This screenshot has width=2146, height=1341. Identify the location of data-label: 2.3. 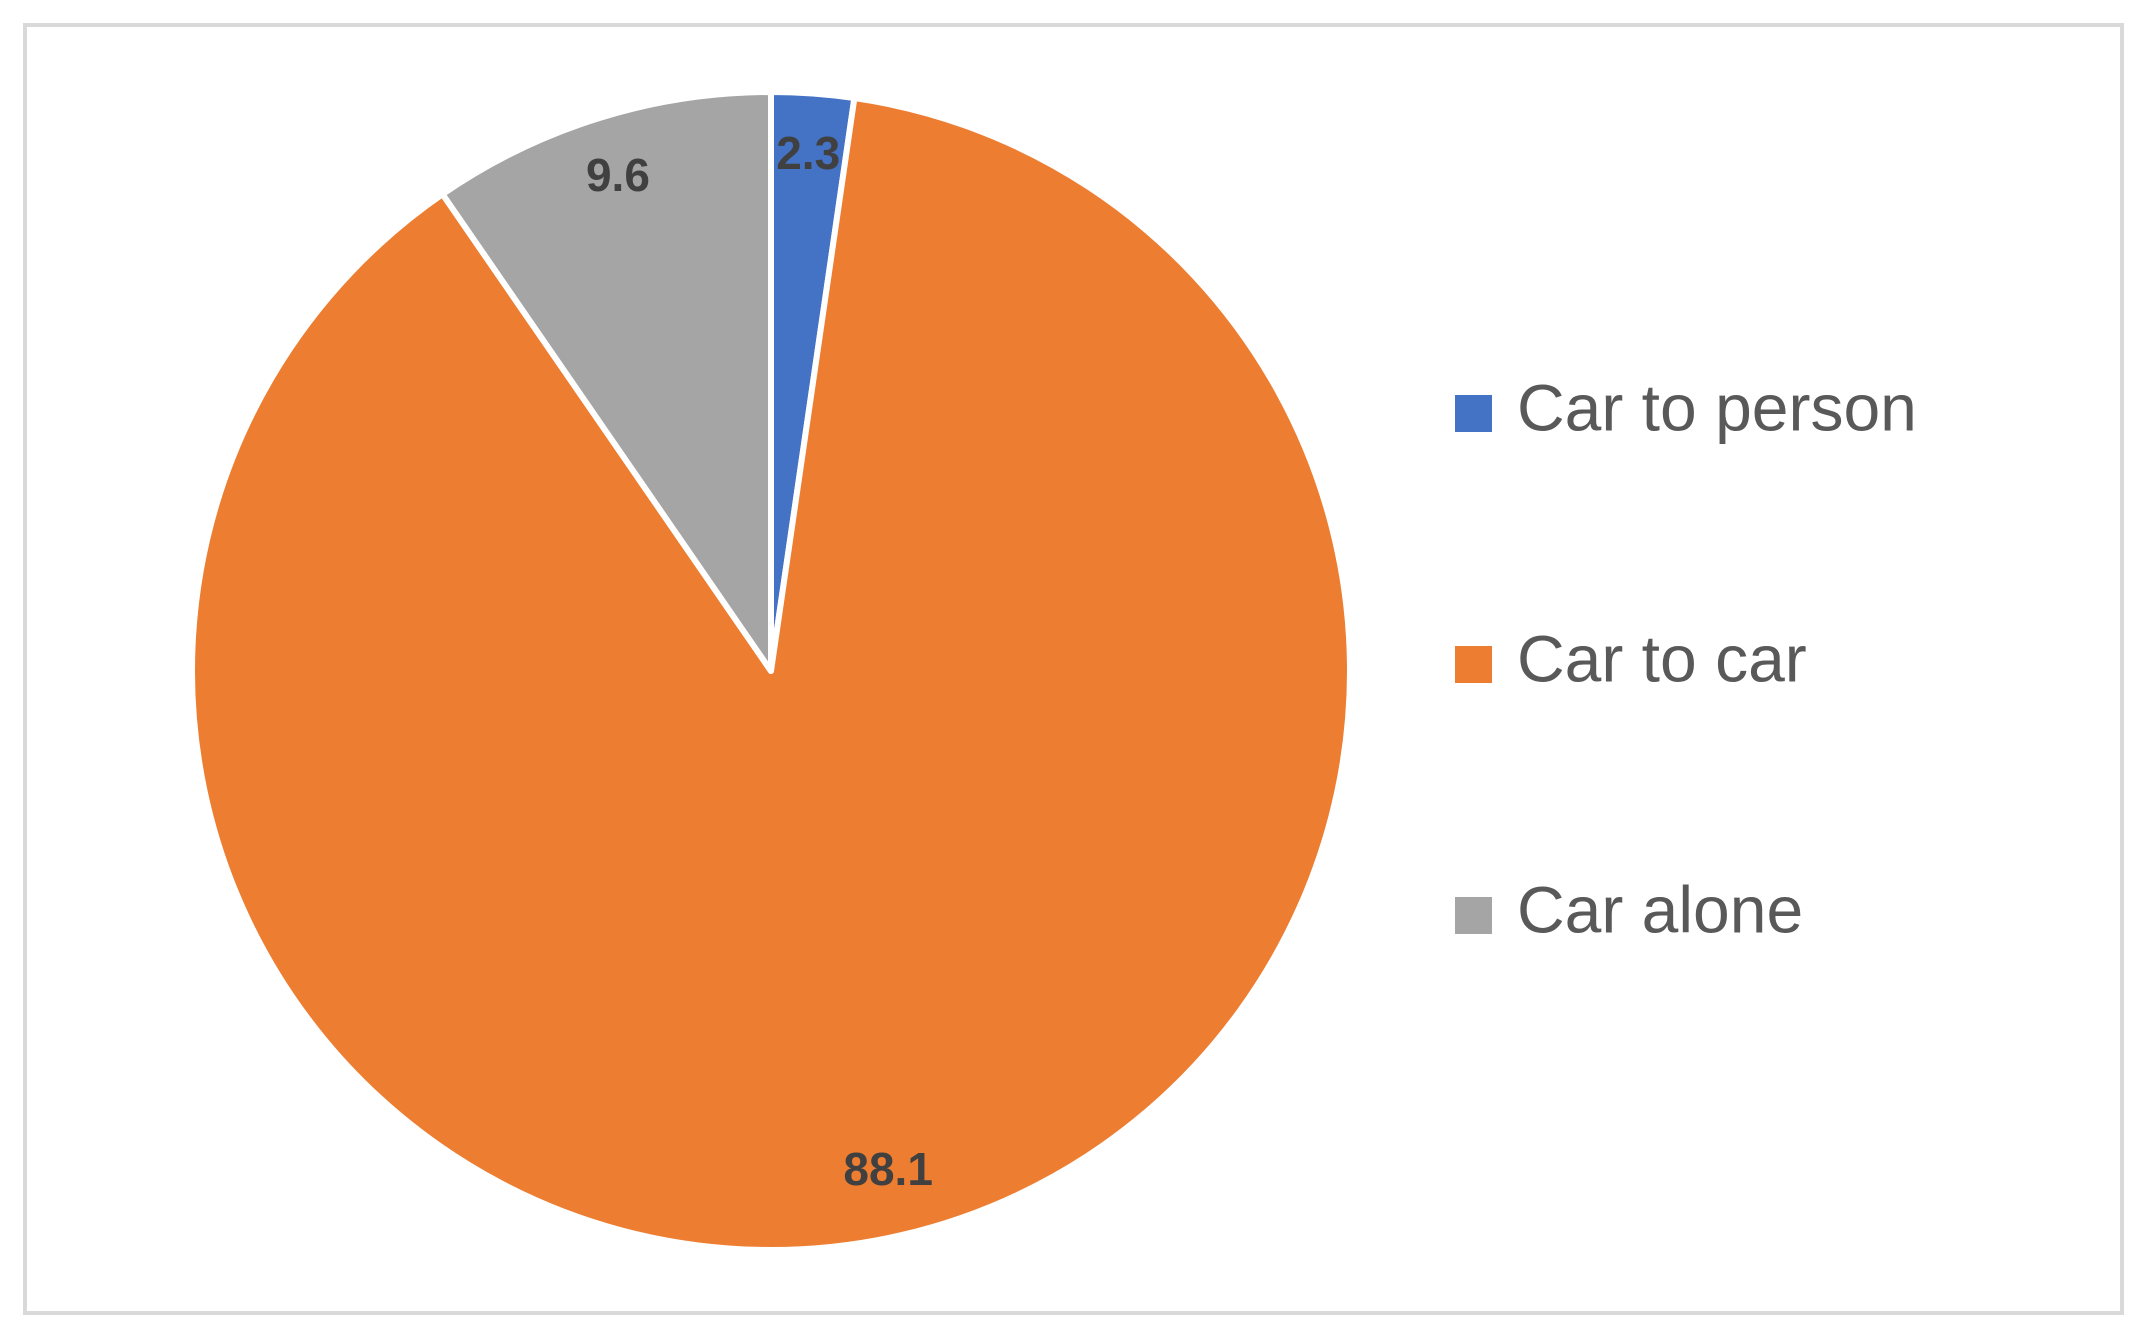
(808, 153).